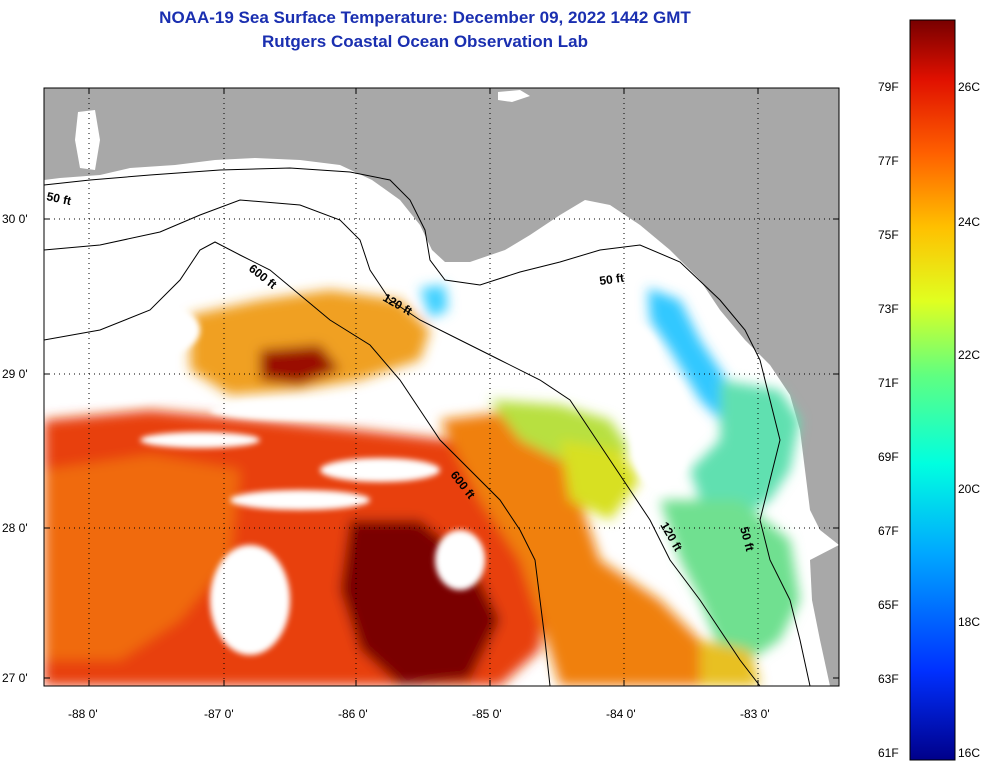 The height and width of the screenshot is (770, 992). What do you see at coordinates (888, 605) in the screenshot?
I see `cb-f-65: 65F` at bounding box center [888, 605].